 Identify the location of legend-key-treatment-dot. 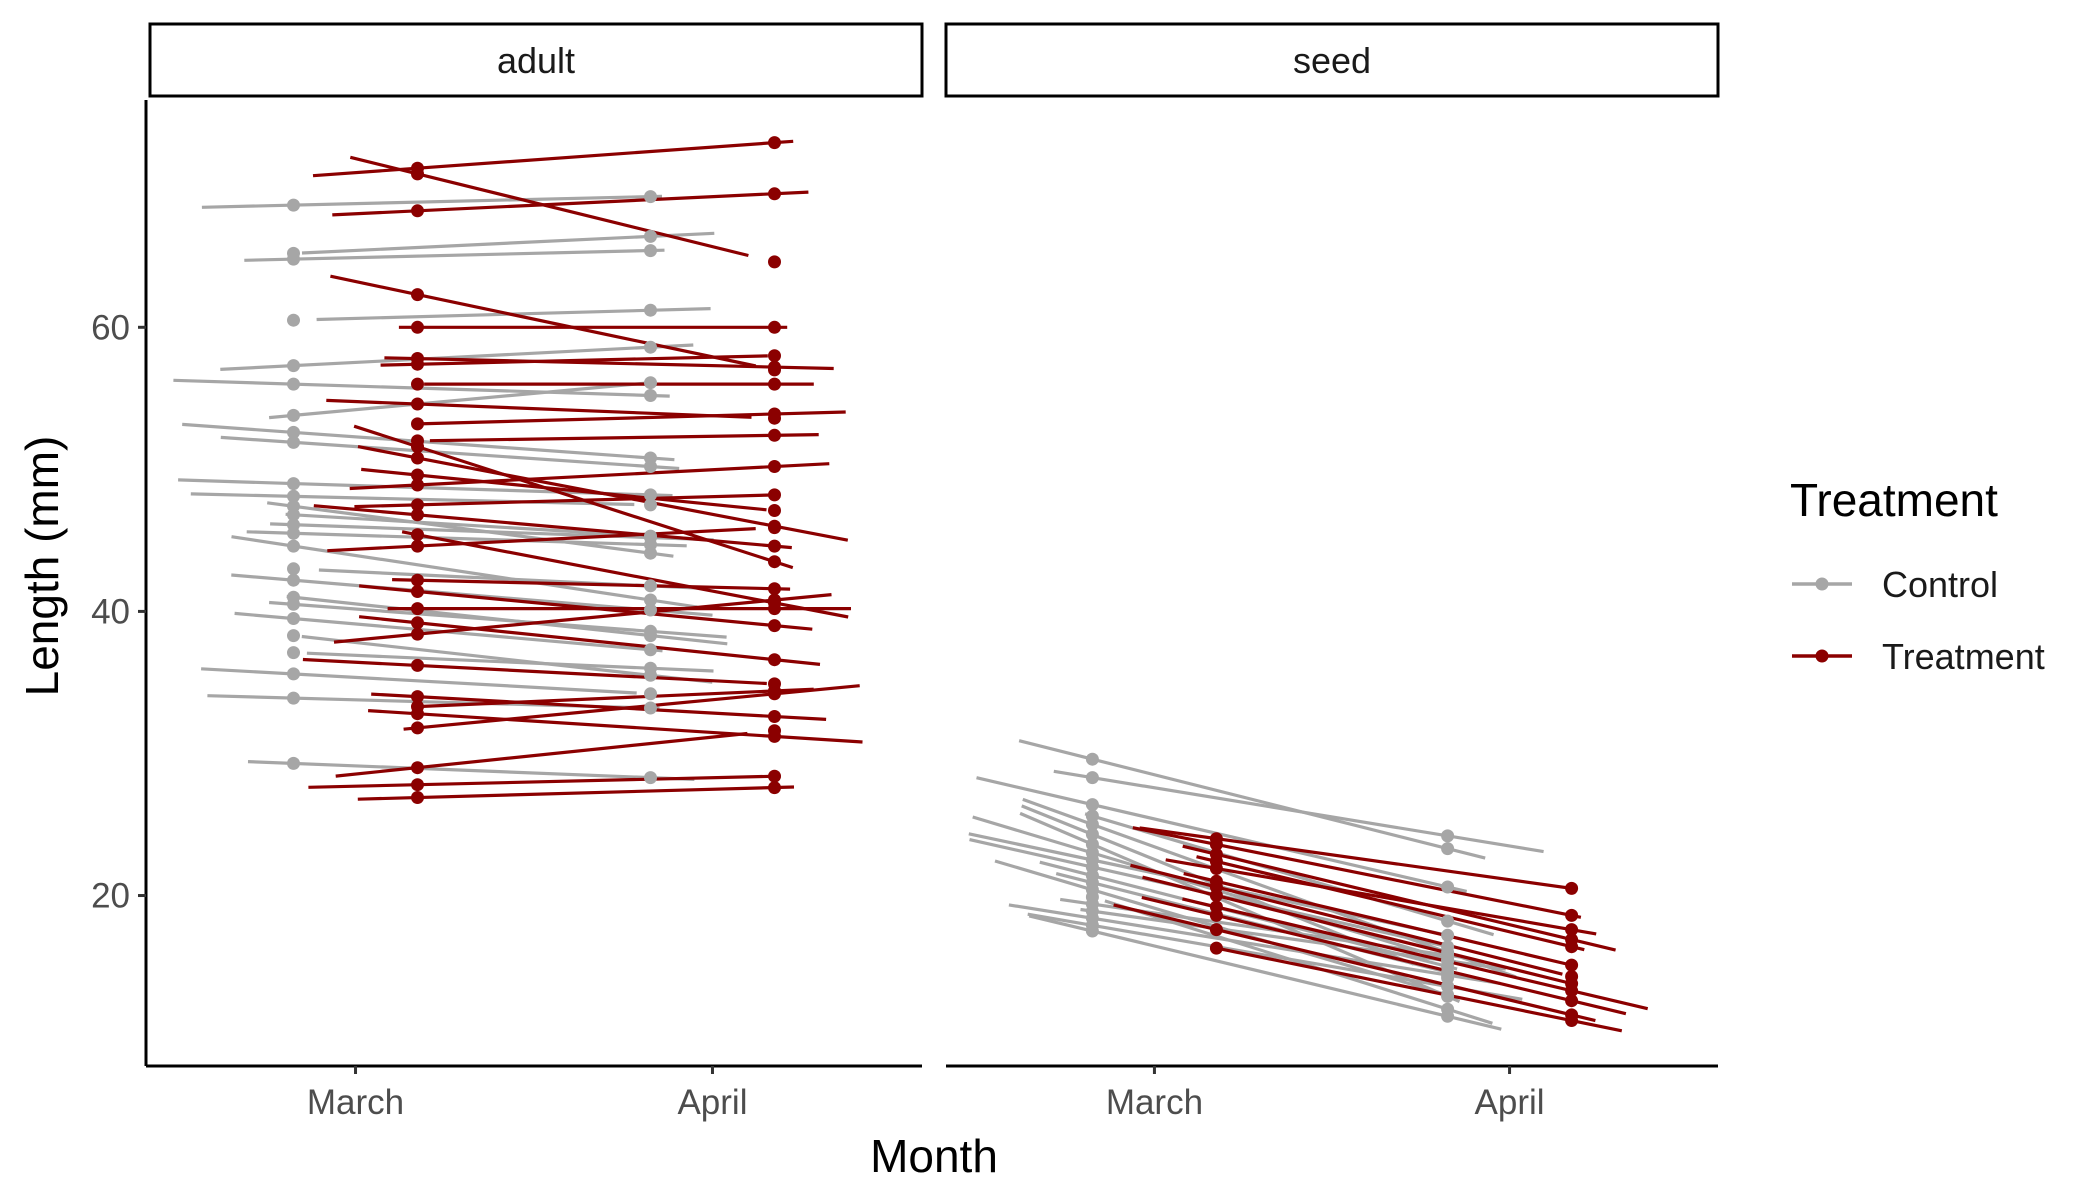
(1822, 656).